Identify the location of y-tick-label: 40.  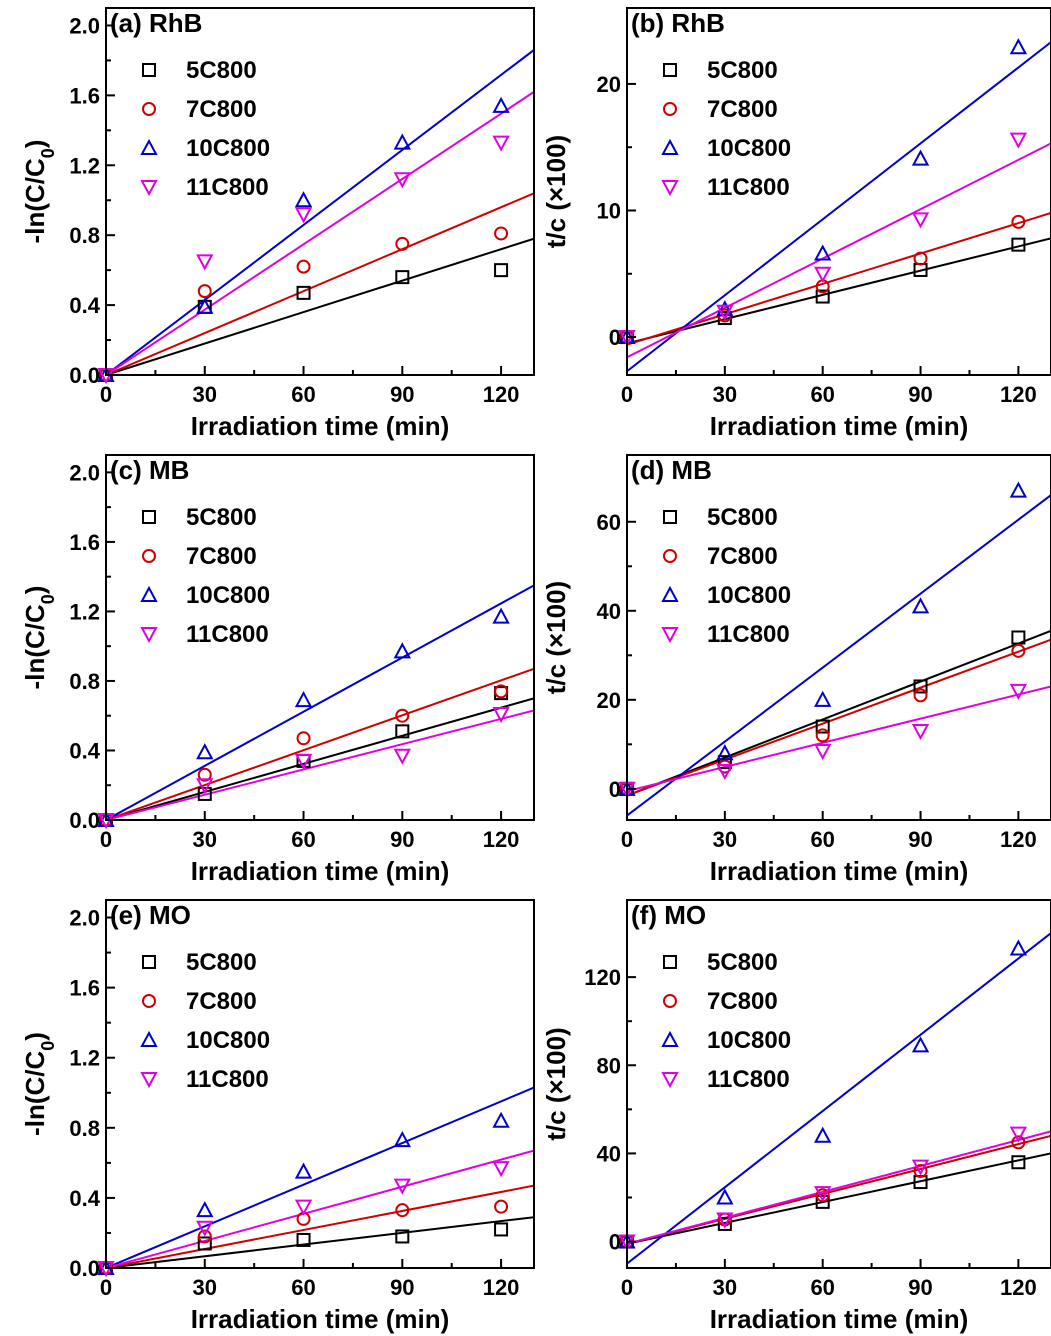
(609, 1153).